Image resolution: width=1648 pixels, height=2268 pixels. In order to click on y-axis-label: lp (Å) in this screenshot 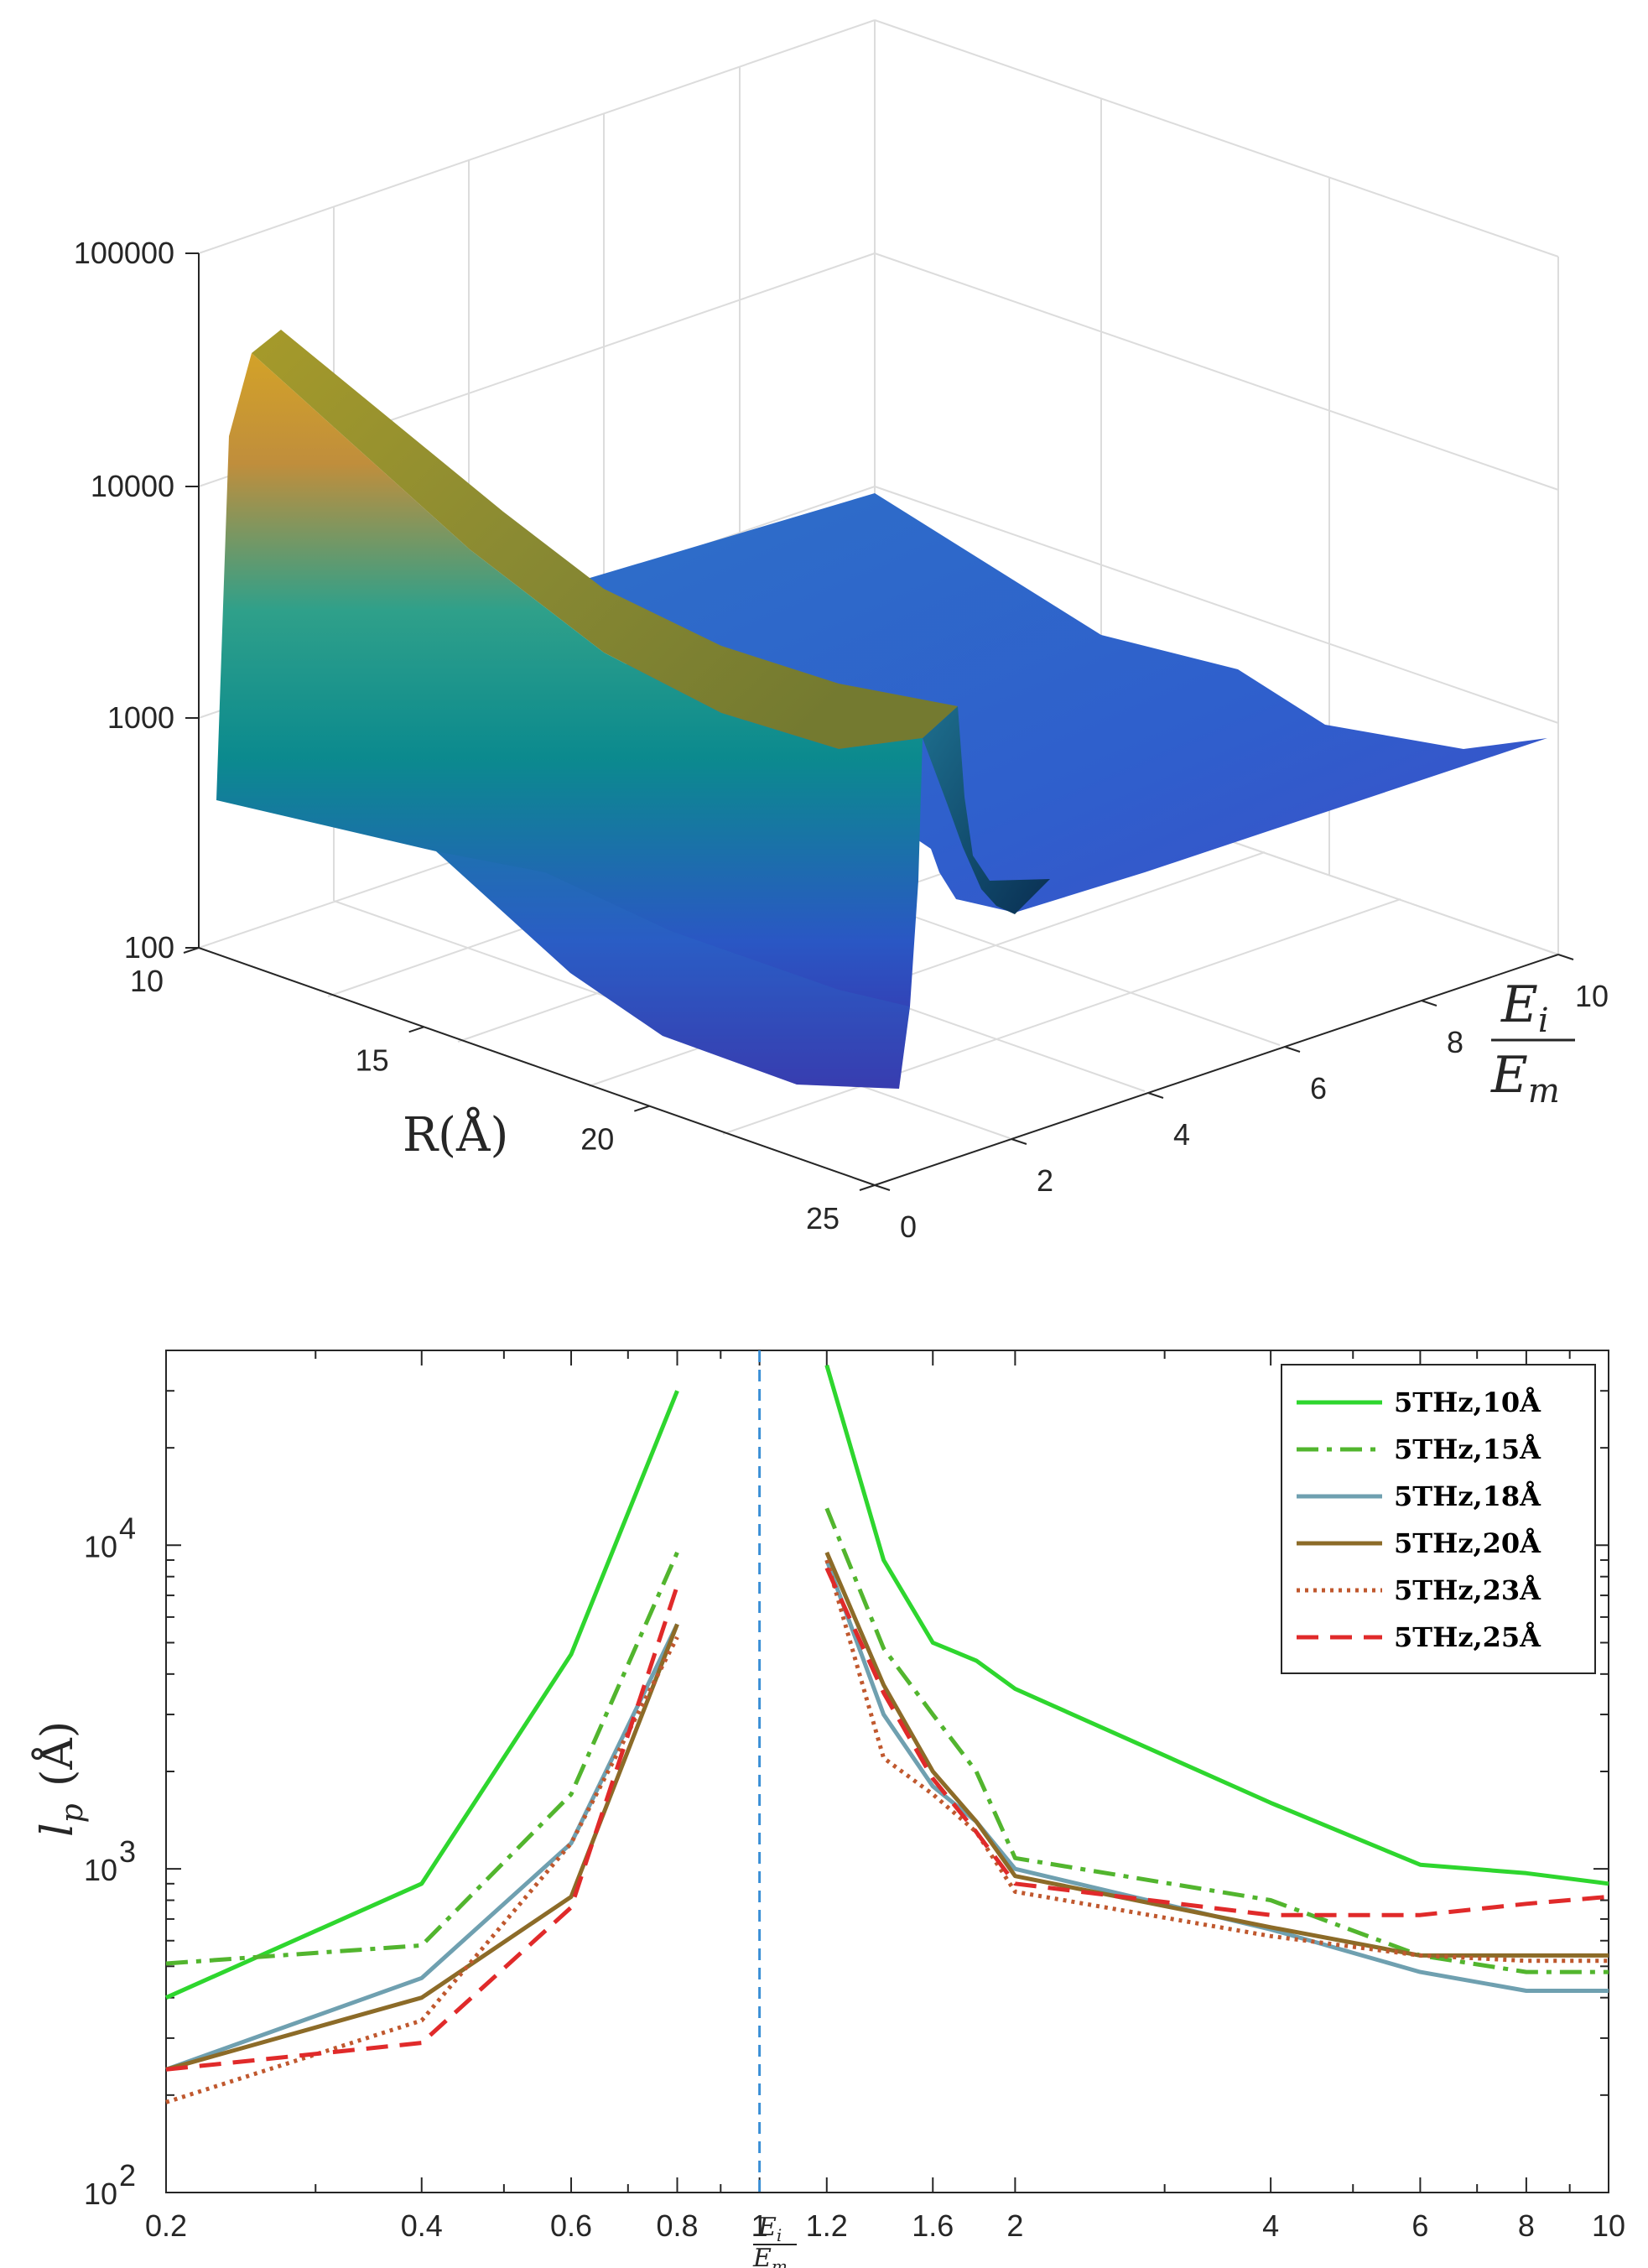, I will do `click(60, 1779)`.